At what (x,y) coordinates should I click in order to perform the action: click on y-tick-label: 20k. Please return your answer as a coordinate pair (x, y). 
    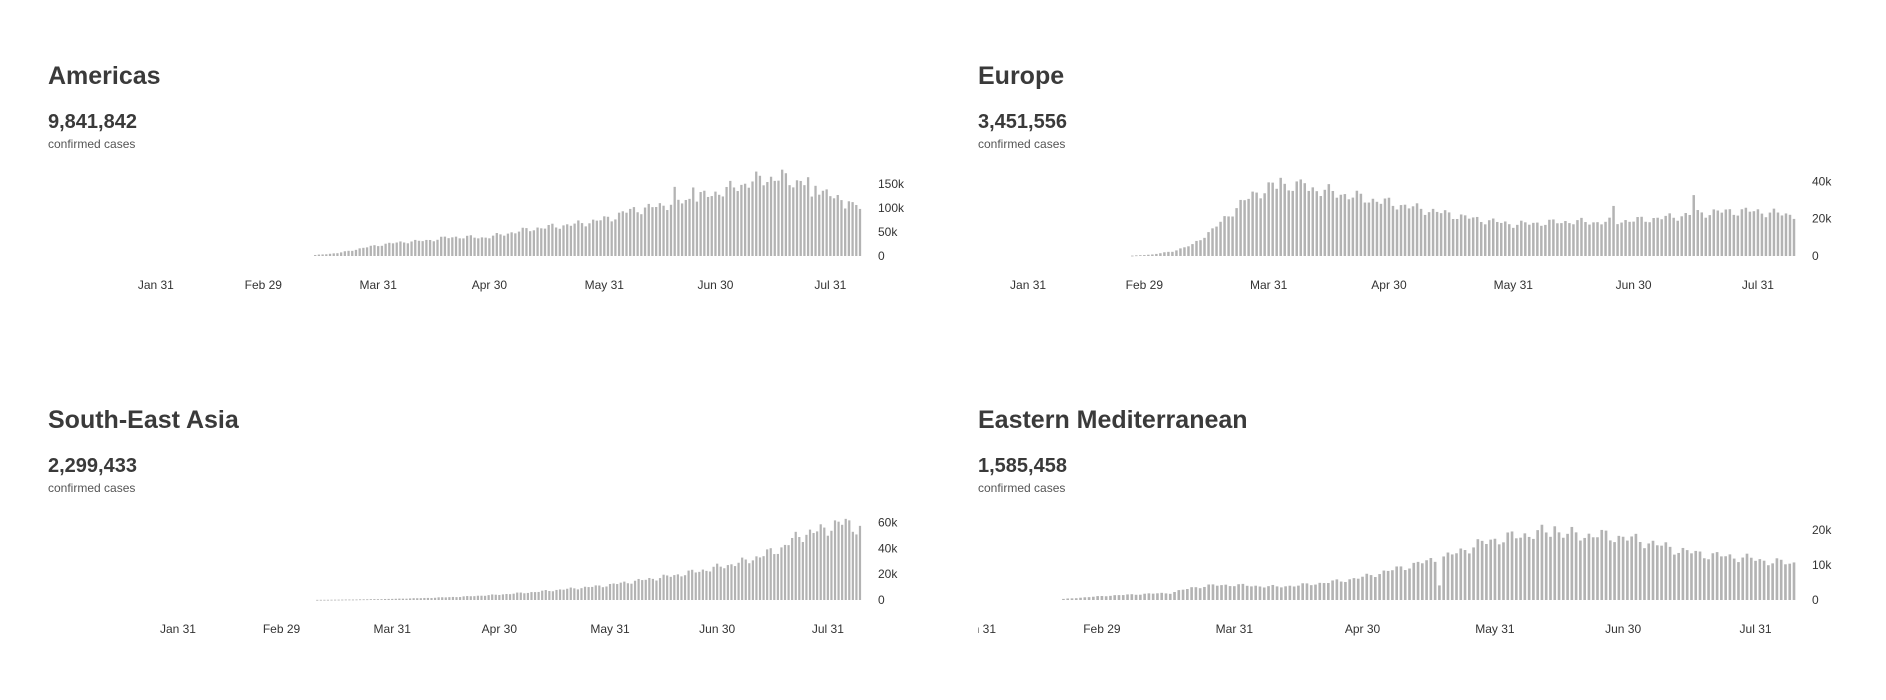
    Looking at the image, I should click on (1822, 219).